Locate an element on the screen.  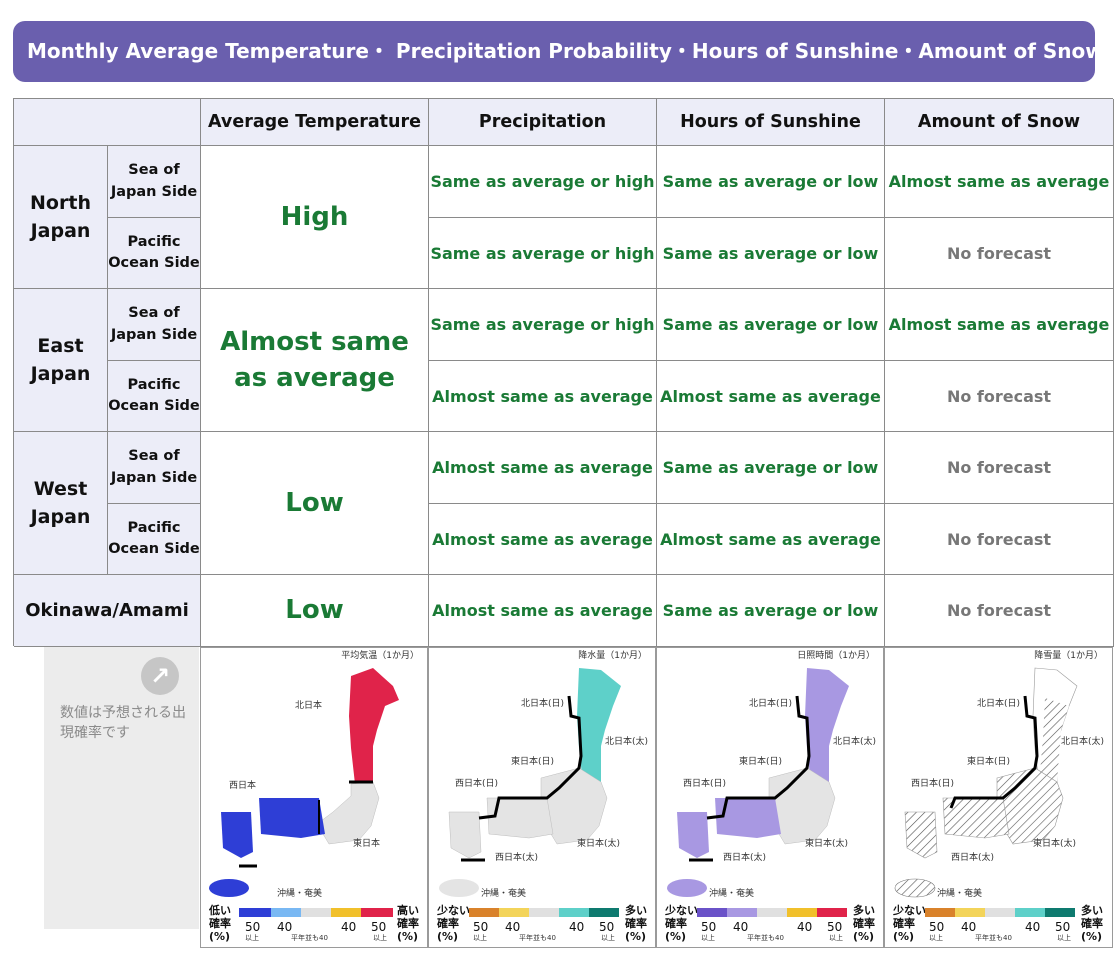
header-hours-of-sunshine: Hours of Sunshine is located at coordinates (771, 122).